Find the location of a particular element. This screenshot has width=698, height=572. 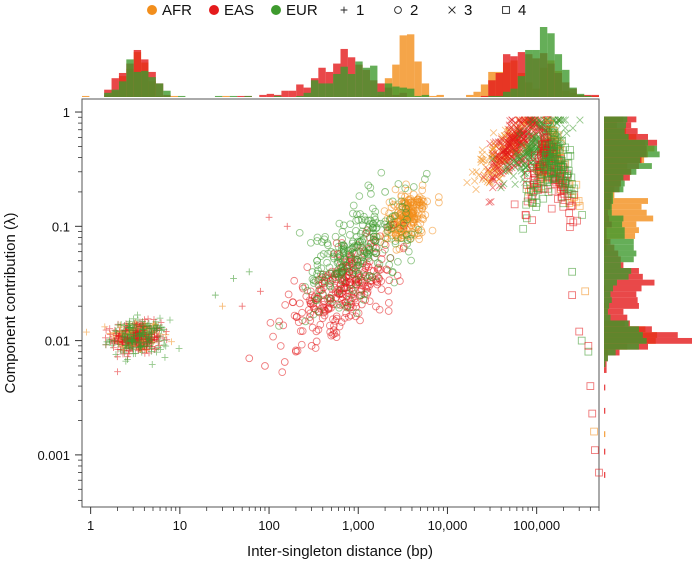

legend-label-eur: EUR is located at coordinates (302, 10).